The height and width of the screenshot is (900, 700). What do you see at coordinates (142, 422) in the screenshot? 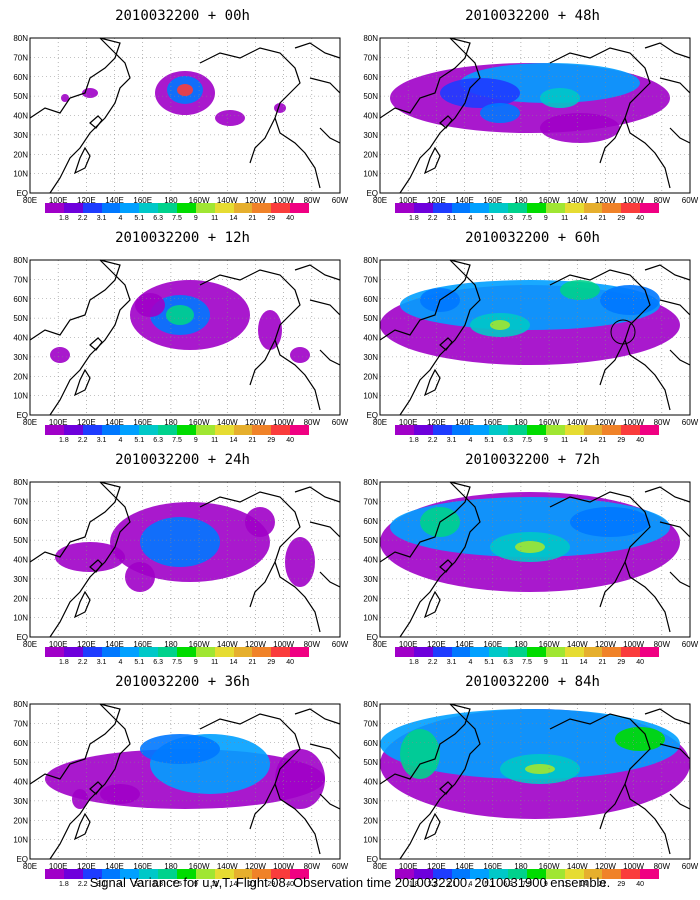
I see `lon-tick-label: 160E` at bounding box center [142, 422].